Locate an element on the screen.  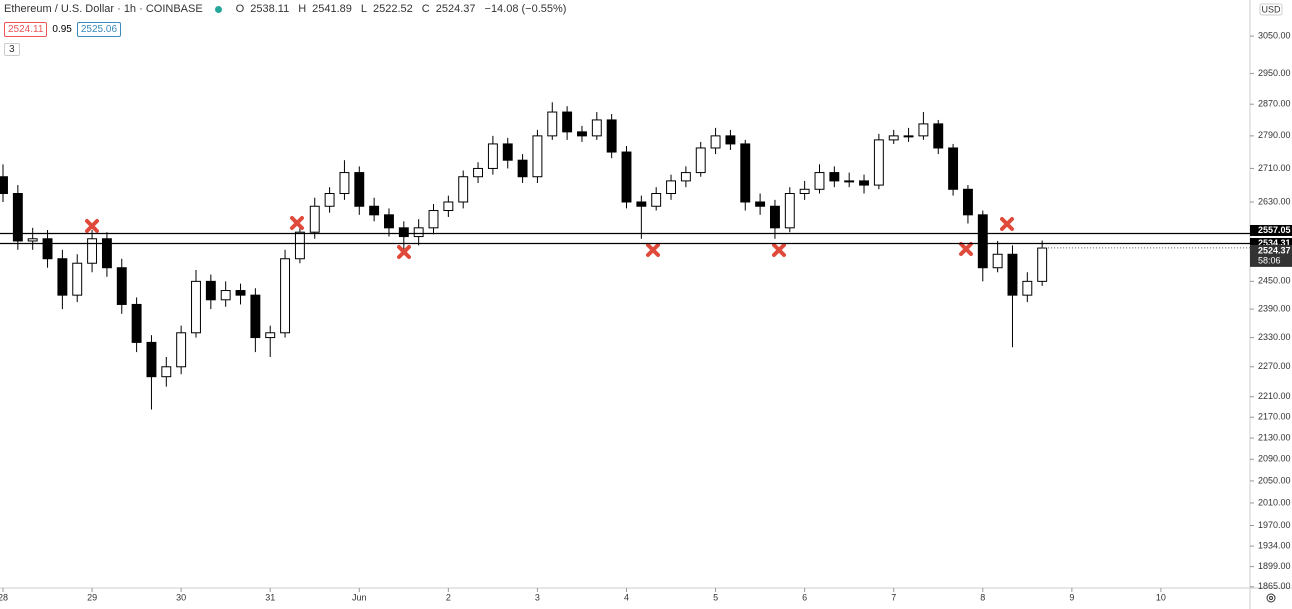
ask: 2525.06 is located at coordinates (99, 29).